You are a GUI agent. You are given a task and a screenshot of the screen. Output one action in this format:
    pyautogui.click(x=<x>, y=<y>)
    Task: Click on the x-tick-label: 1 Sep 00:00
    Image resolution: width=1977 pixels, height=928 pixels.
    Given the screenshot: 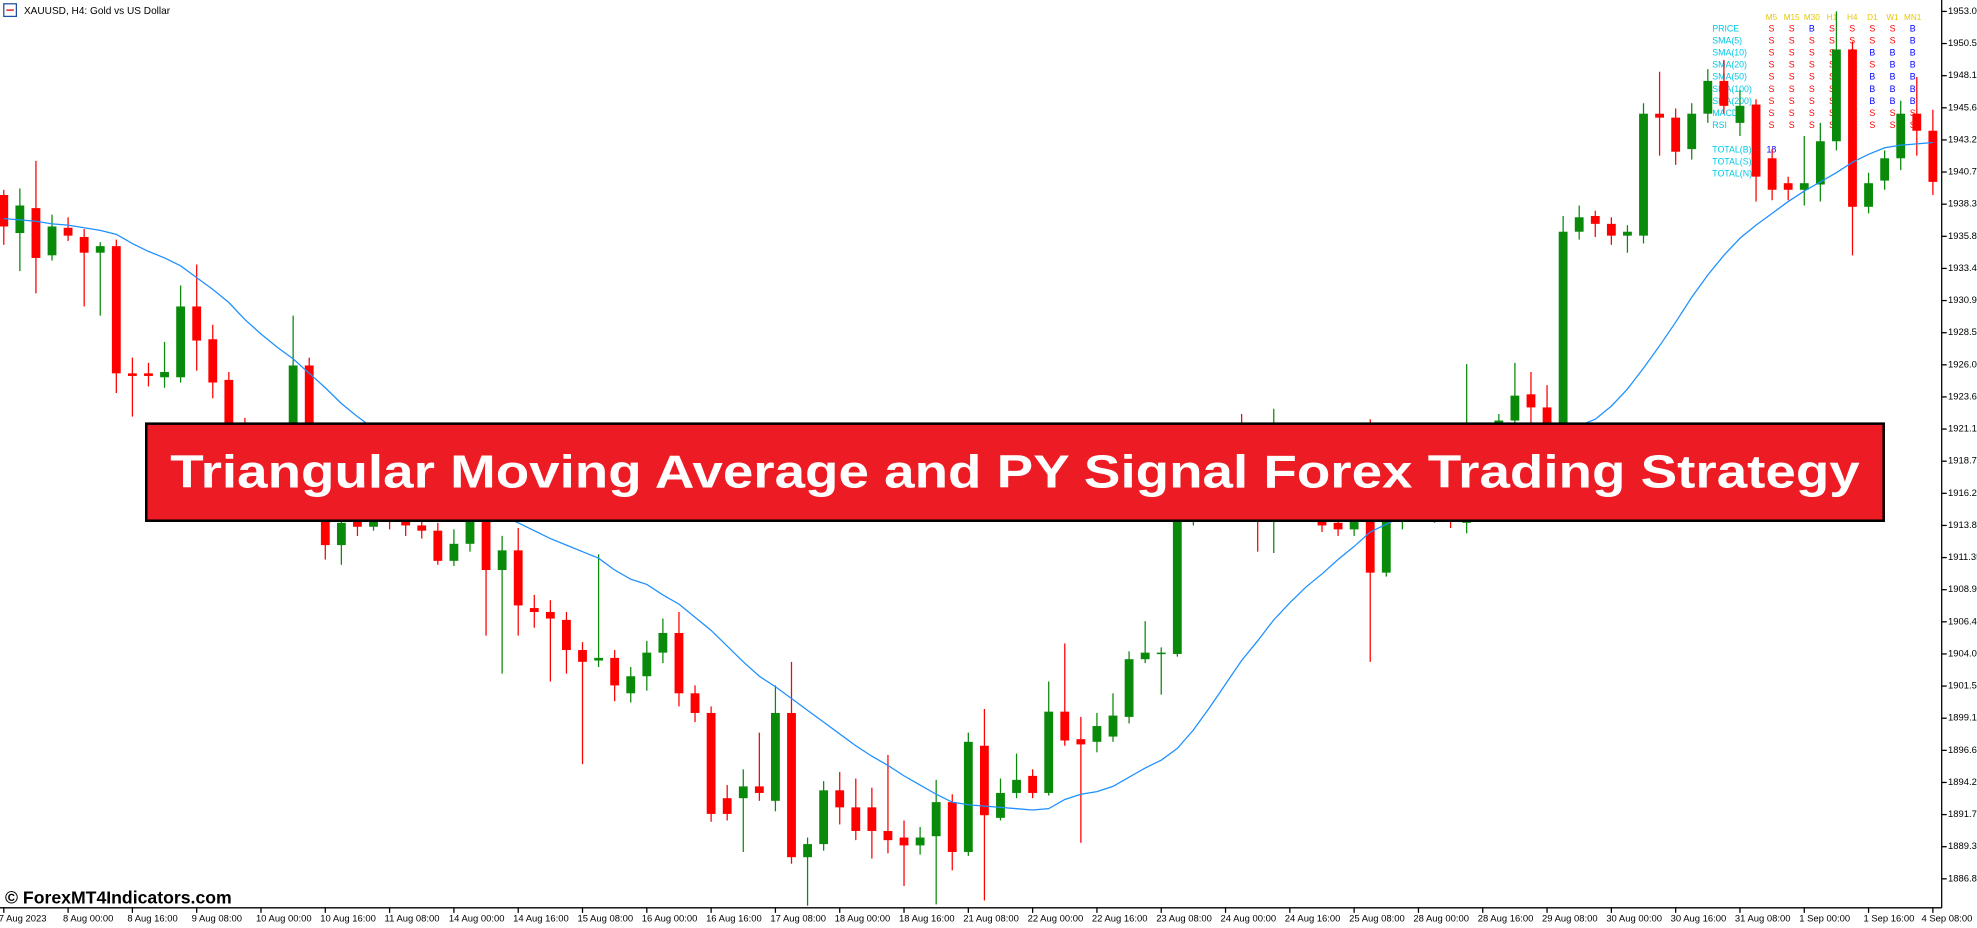 What is the action you would take?
    pyautogui.click(x=1824, y=919)
    